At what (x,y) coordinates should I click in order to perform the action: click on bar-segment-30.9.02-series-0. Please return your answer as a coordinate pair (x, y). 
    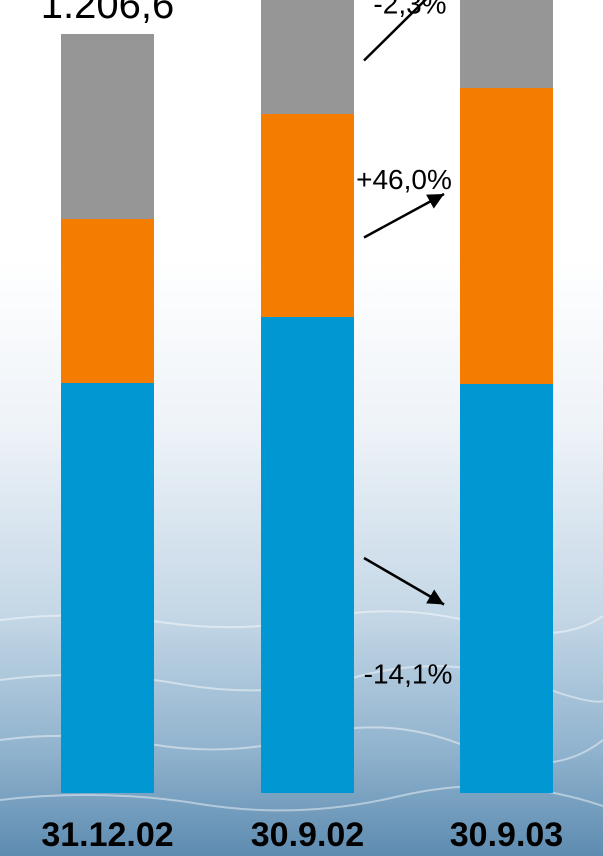
    Looking at the image, I should click on (307, 555).